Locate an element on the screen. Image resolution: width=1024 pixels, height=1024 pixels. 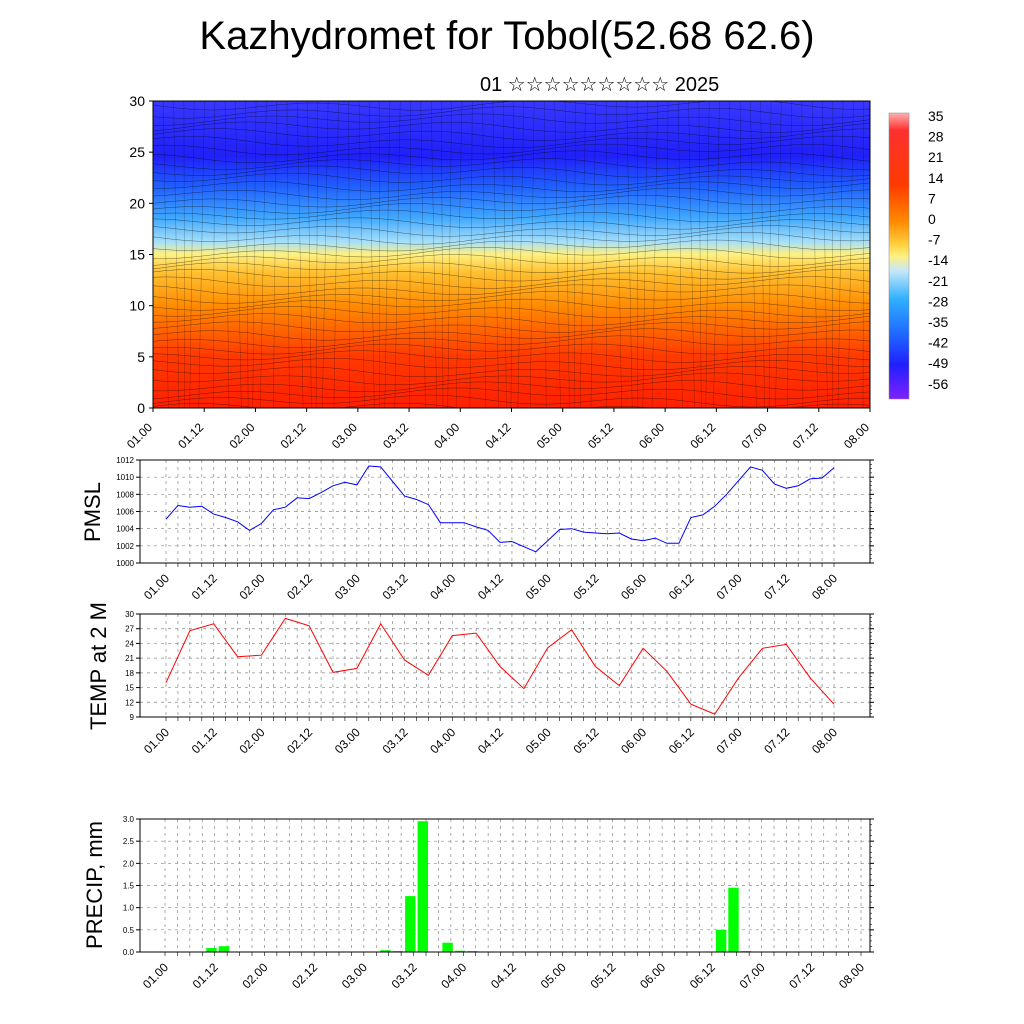
y-tick-label: 1002 is located at coordinates (125, 546).